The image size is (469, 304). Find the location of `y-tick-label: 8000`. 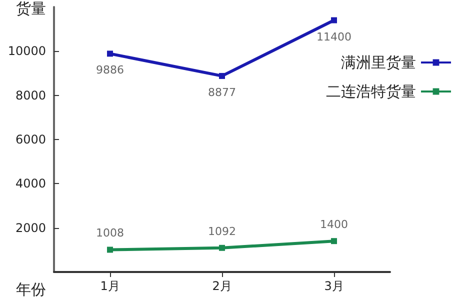

y-tick-label: 8000 is located at coordinates (30, 95).